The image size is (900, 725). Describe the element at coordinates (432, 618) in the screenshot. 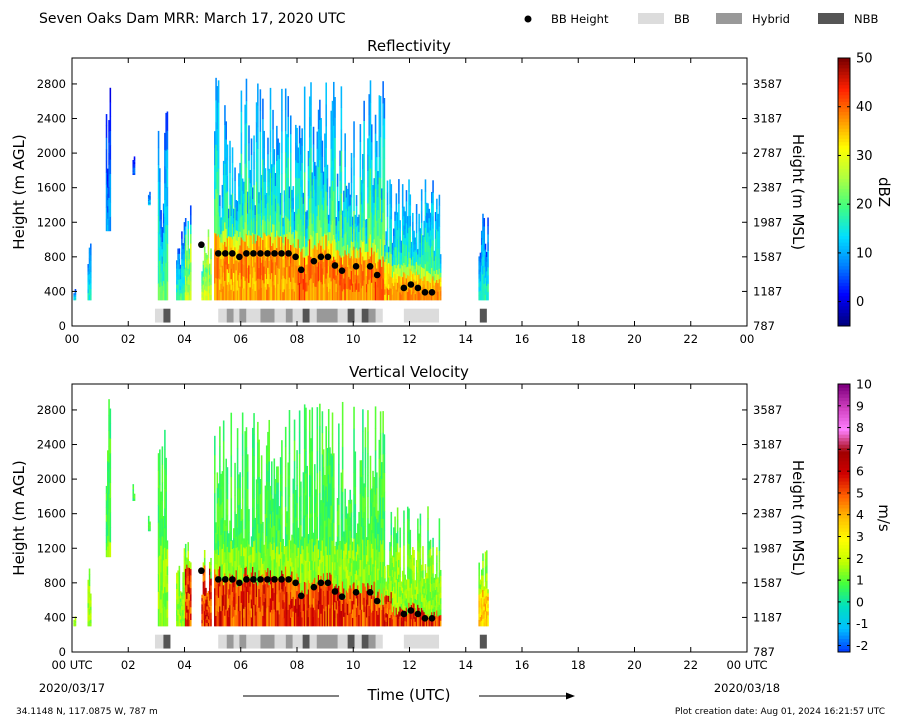

I see `bb-height-point` at that location.